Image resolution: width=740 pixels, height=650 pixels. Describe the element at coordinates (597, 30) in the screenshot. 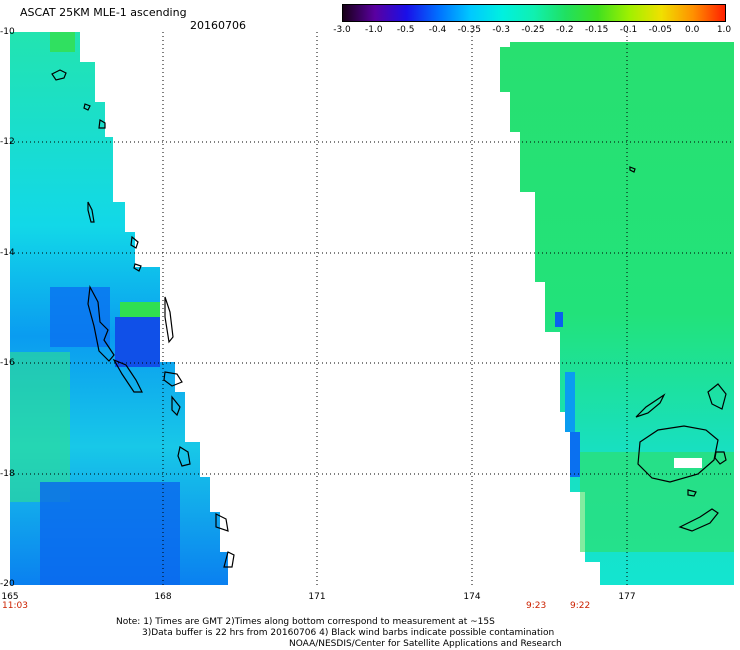

I see `colorbar-tick-label: -0.15` at that location.